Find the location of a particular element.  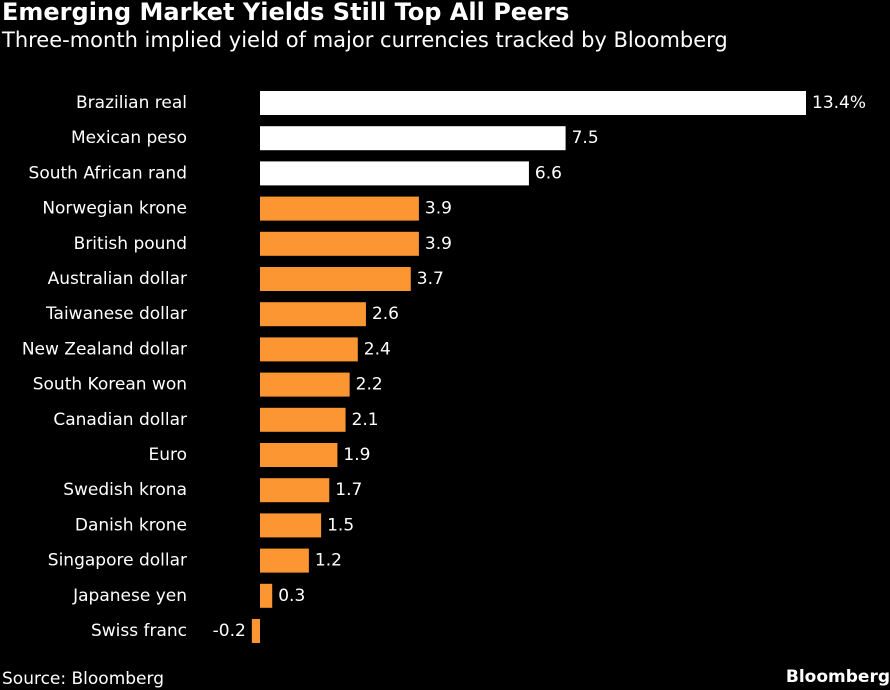

data-label: 1.5 is located at coordinates (340, 525).